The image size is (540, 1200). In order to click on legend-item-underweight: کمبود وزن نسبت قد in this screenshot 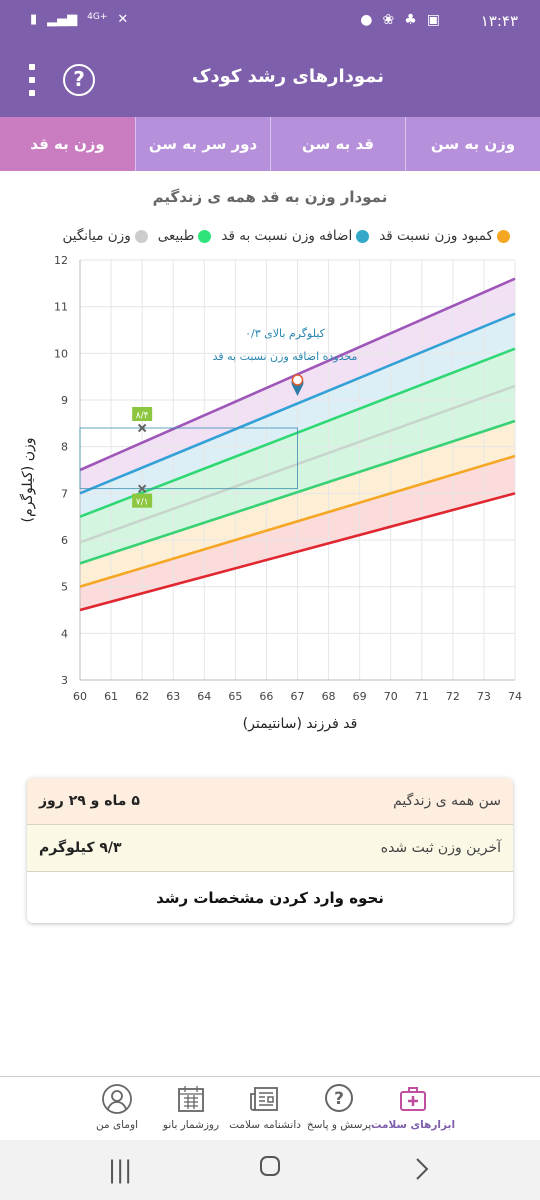, I will do `click(444, 236)`.